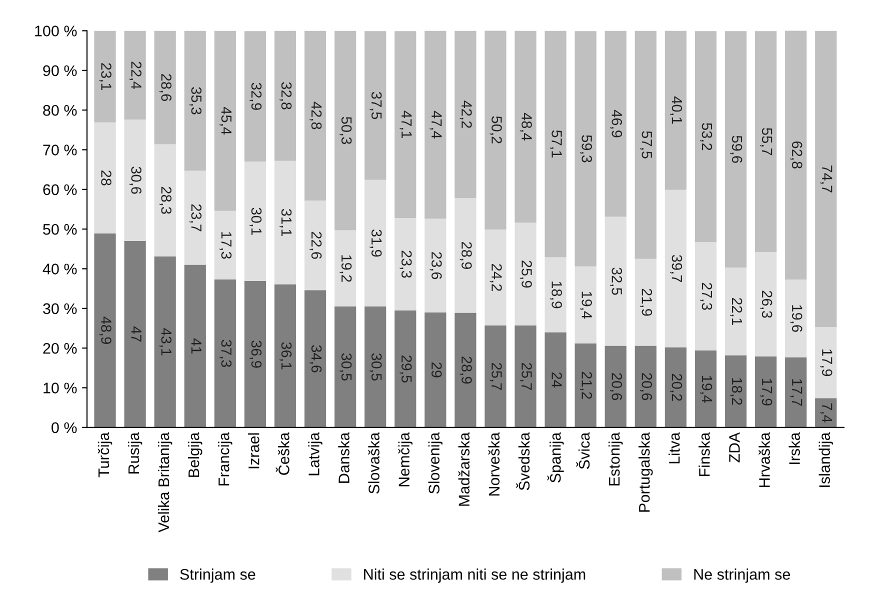  What do you see at coordinates (135, 453) in the screenshot?
I see `x-tick-label: Rusija` at bounding box center [135, 453].